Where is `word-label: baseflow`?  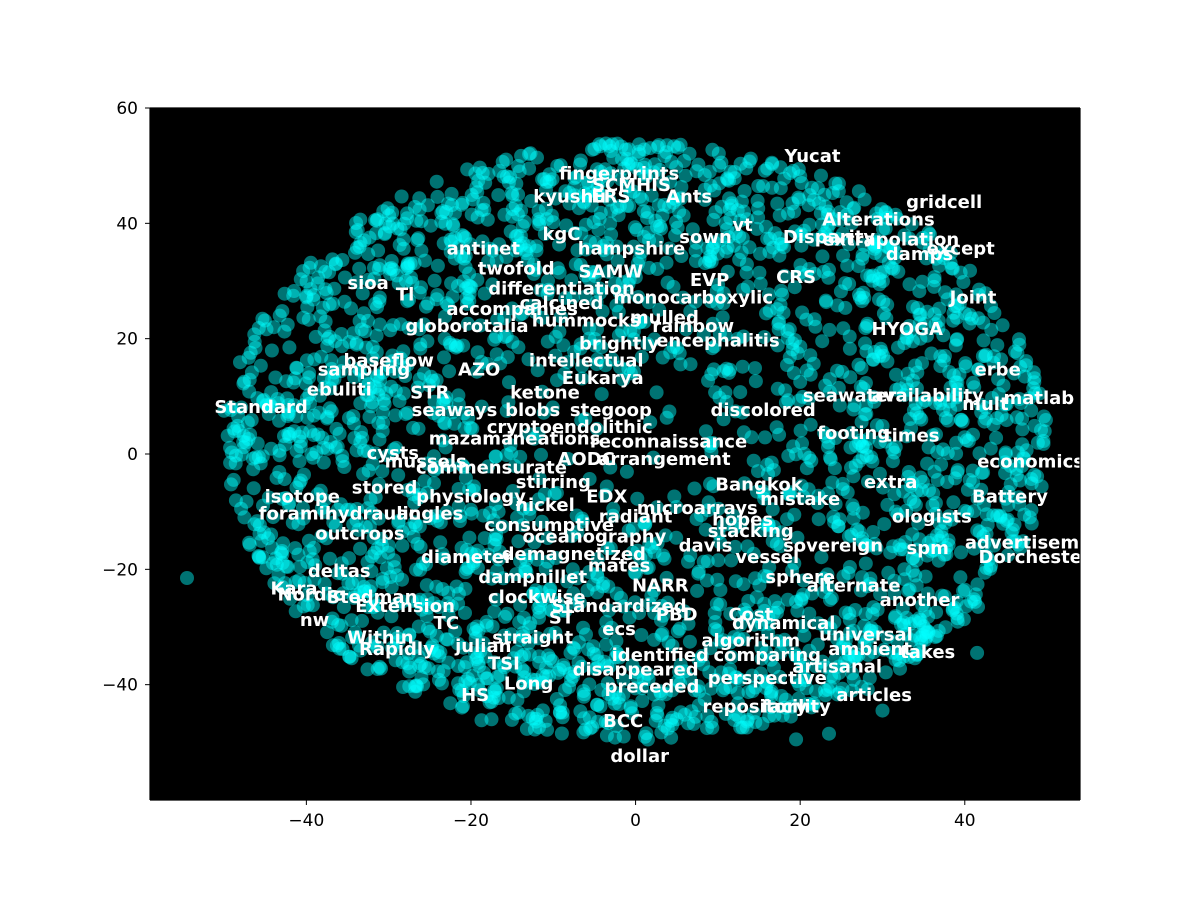 word-label: baseflow is located at coordinates (389, 361).